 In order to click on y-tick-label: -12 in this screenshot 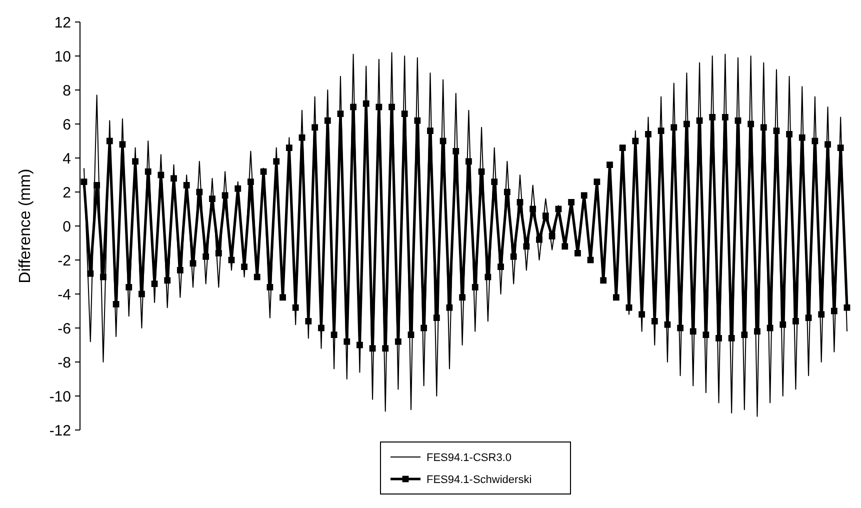, I will do `click(60, 431)`.